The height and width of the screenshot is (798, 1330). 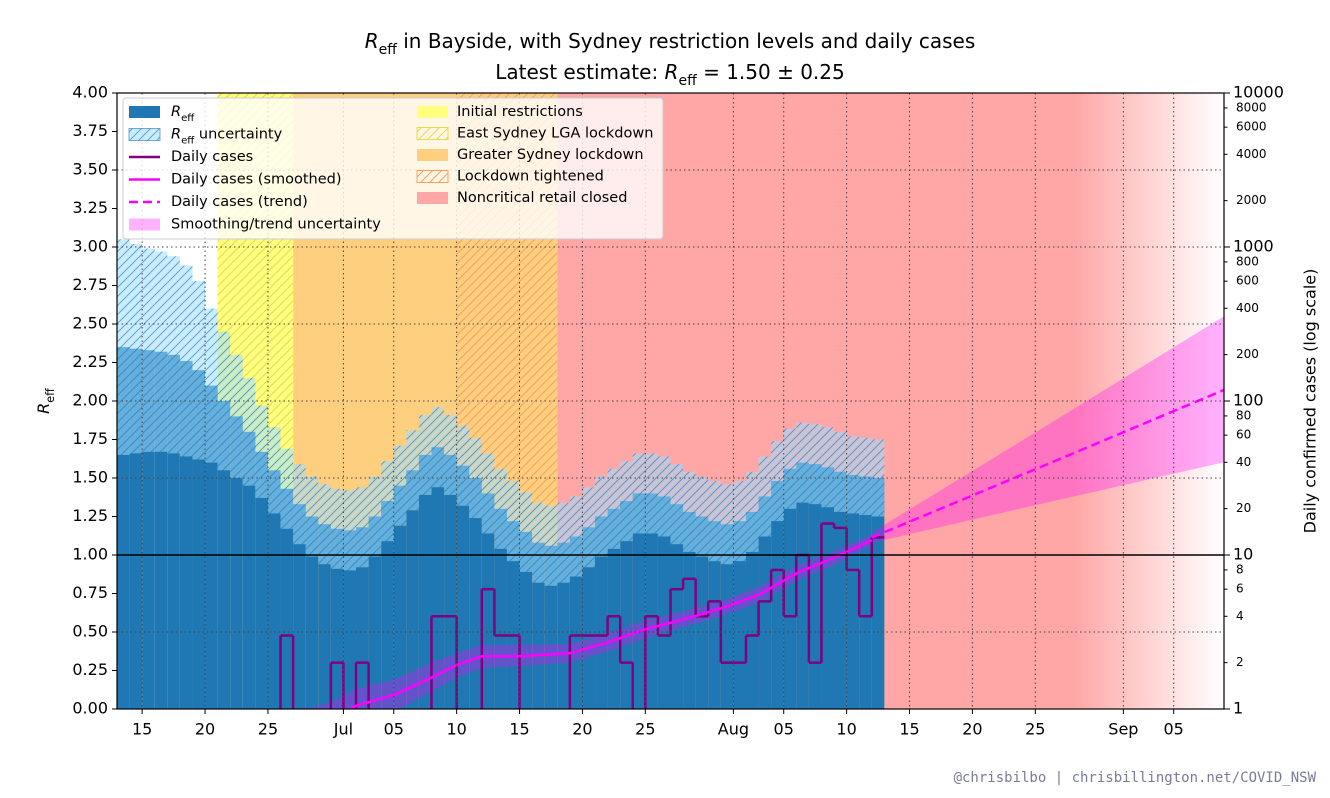 I want to click on y-axis-label: Reff, so click(x=45, y=401).